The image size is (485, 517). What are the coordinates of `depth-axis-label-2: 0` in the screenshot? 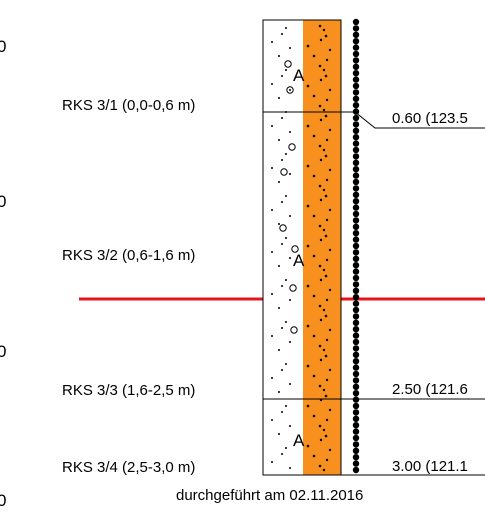 It's located at (3, 201).